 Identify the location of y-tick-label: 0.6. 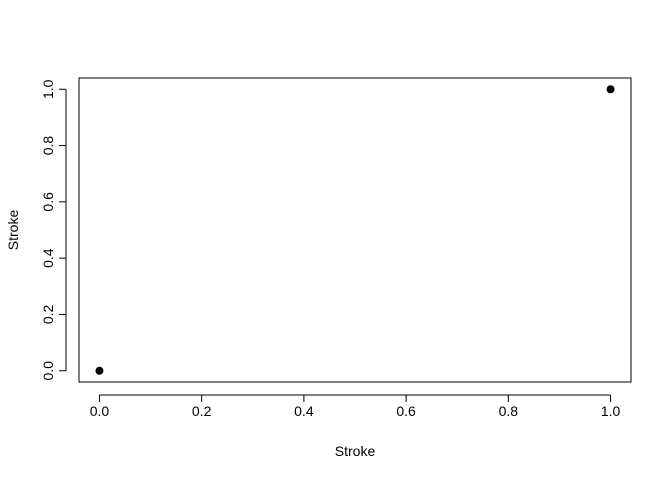
(48, 202).